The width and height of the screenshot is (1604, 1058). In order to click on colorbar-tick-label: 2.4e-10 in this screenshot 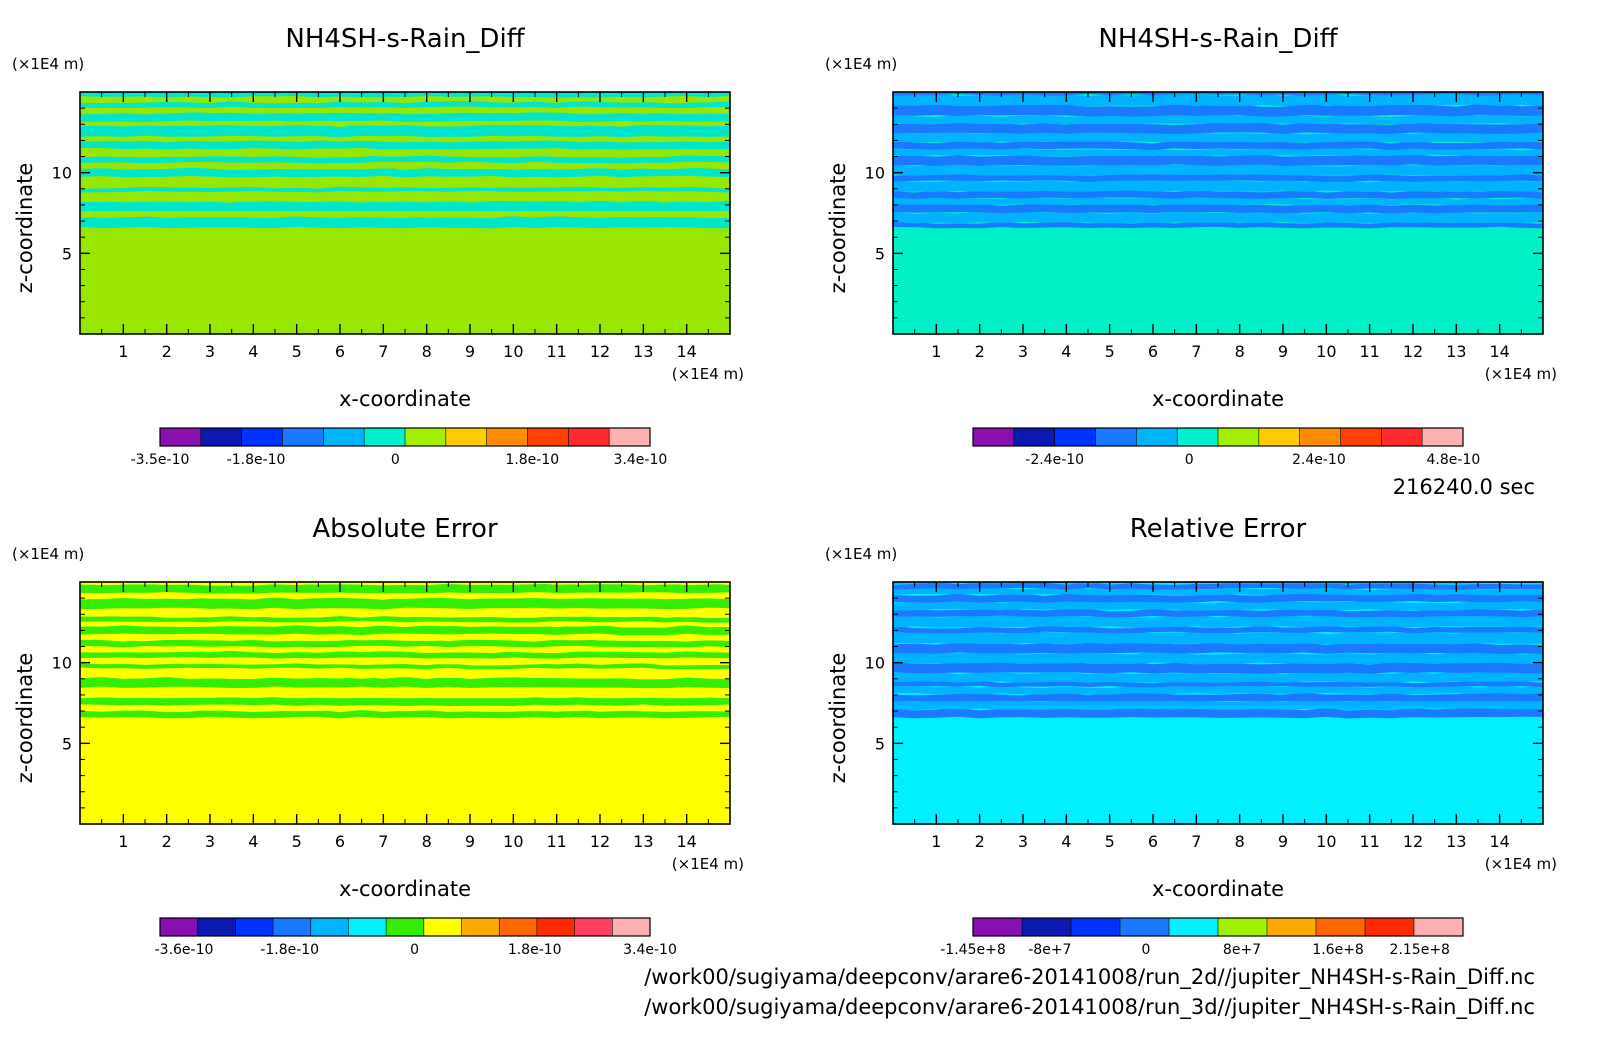, I will do `click(1319, 460)`.